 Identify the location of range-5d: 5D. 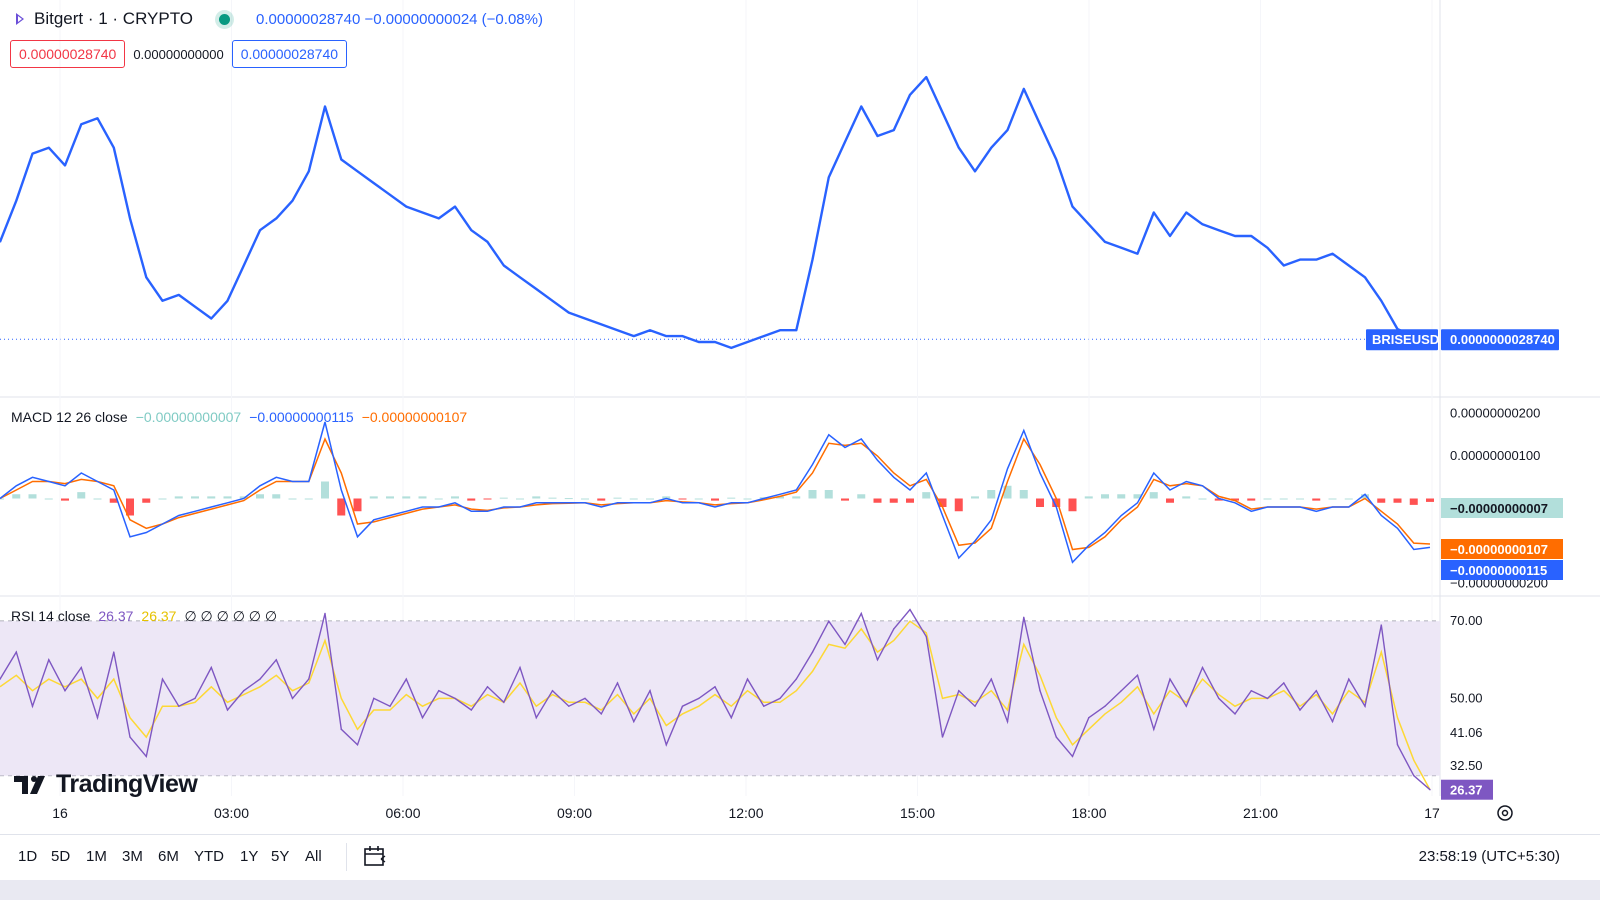
(61, 856).